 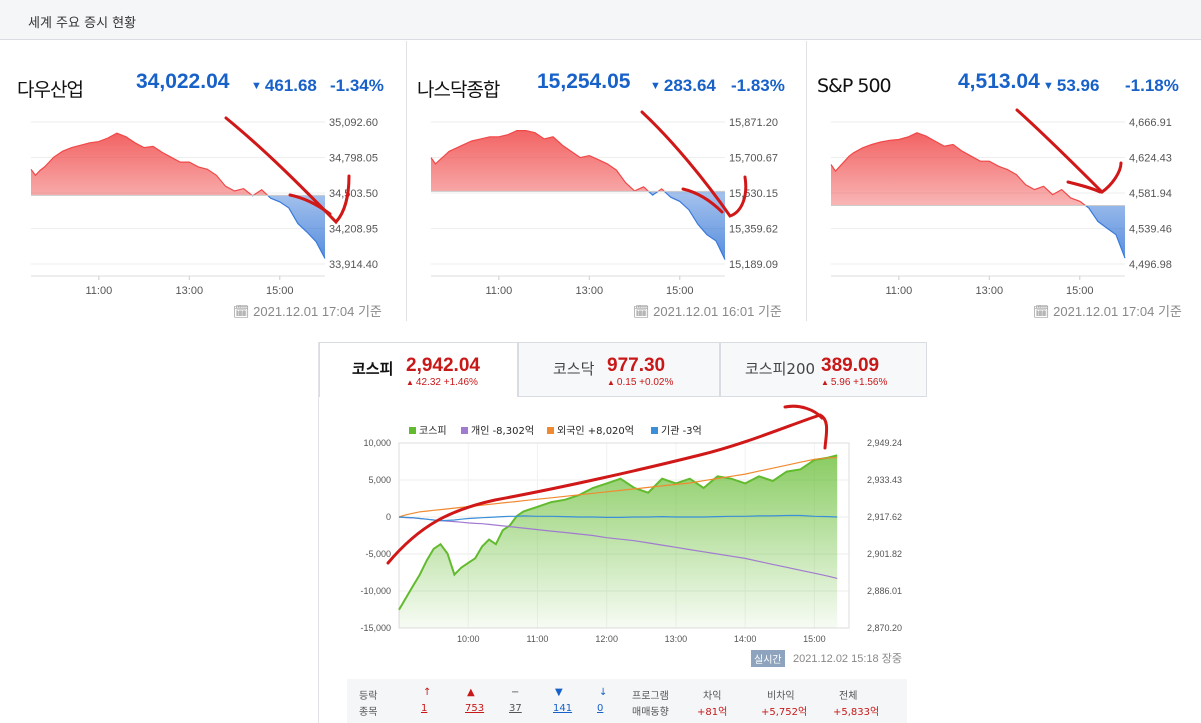 I want to click on program-label: 차익, so click(x=712, y=696).